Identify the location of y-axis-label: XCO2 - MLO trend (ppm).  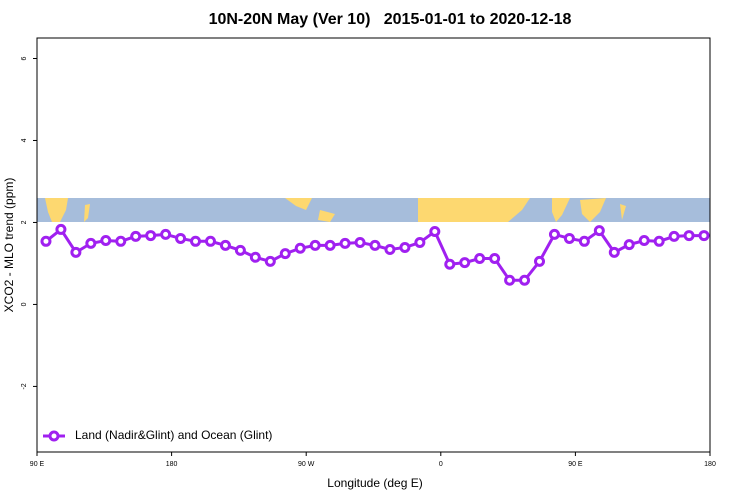
(9, 245).